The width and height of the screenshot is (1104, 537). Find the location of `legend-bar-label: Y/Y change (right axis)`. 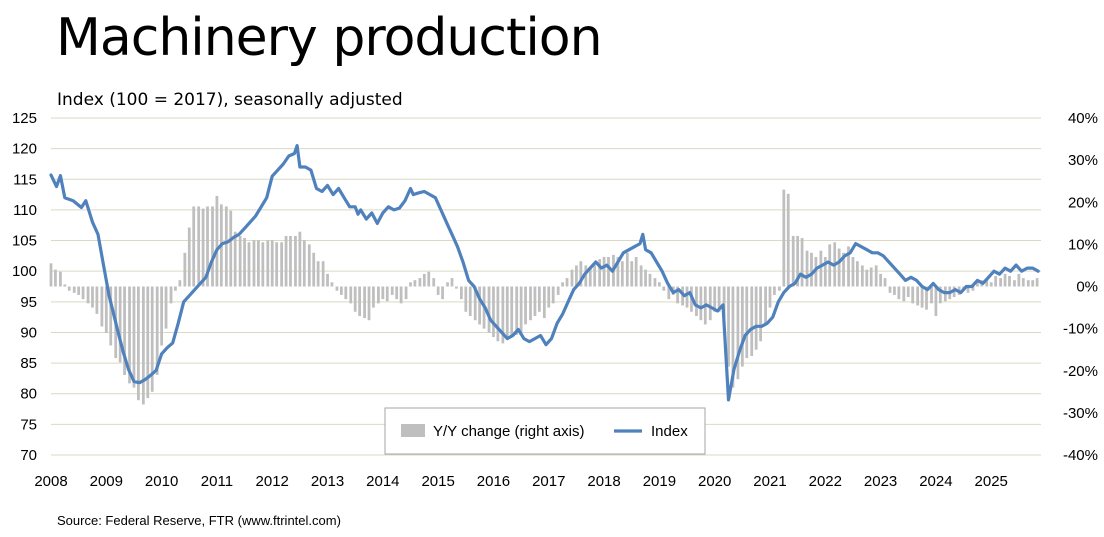

legend-bar-label: Y/Y change (right axis) is located at coordinates (508, 431).